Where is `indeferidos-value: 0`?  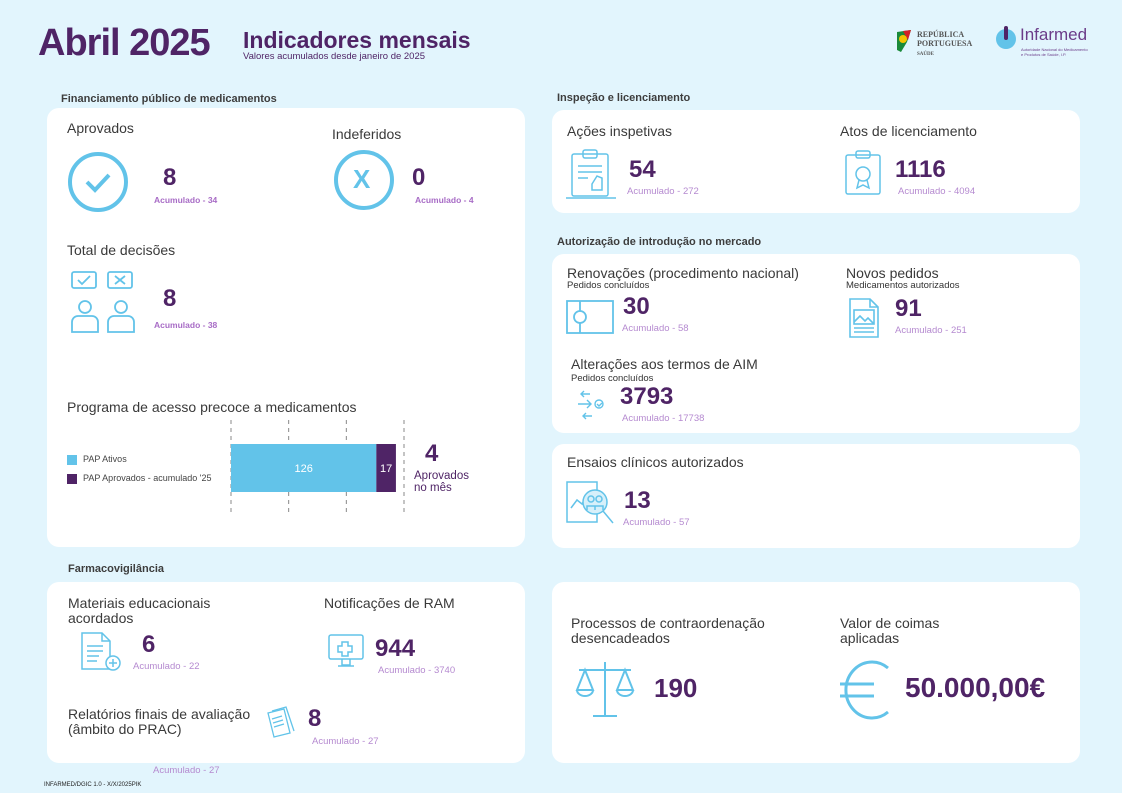 indeferidos-value: 0 is located at coordinates (419, 177).